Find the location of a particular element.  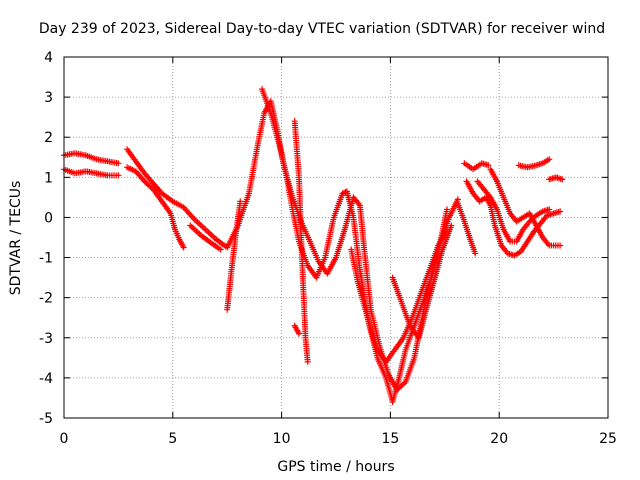

y-tick-label: 4 is located at coordinates (48, 58).